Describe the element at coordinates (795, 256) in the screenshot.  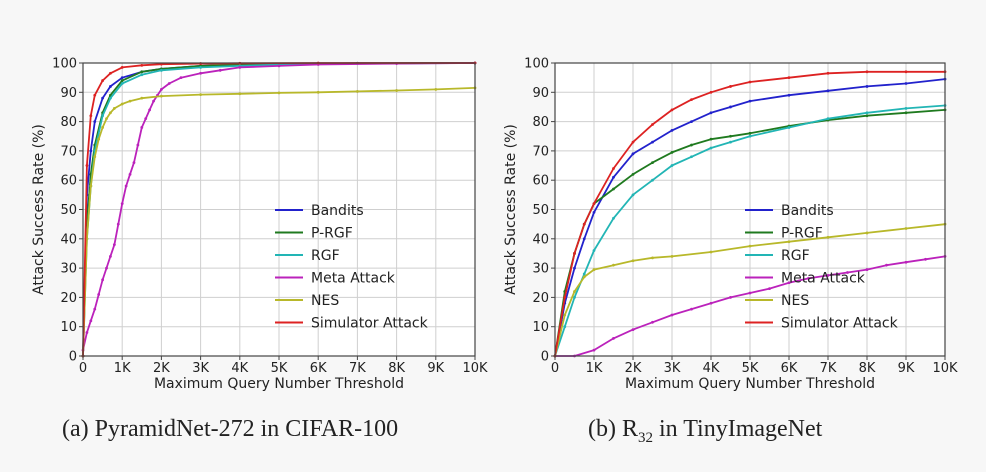
I see `chart-b-legend-label-2: RGF` at that location.